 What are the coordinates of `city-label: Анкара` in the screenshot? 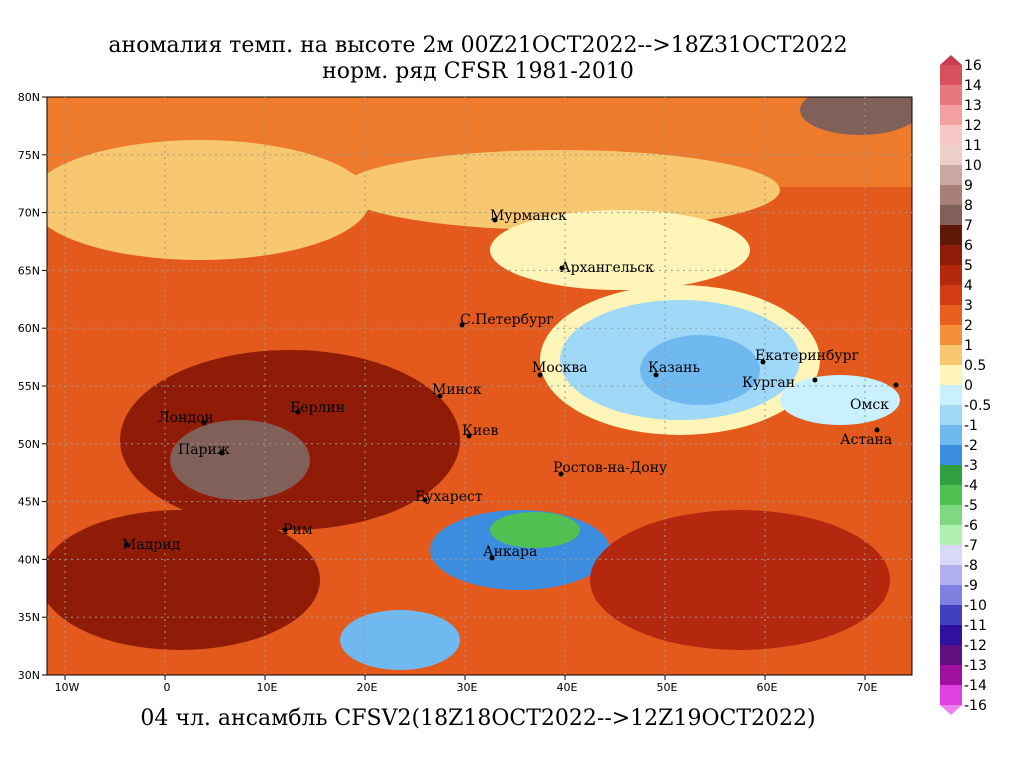 It's located at (510, 552).